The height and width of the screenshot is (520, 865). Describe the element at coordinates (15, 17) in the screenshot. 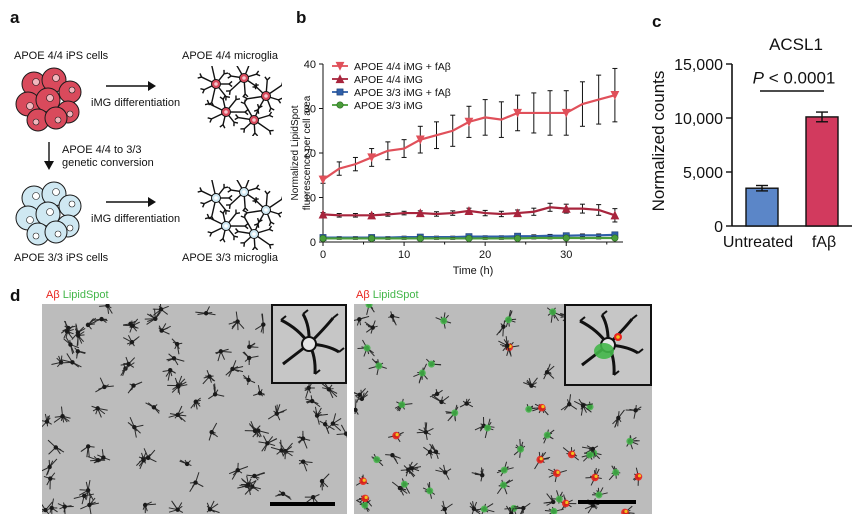

I see `panel-a-letter: a` at that location.